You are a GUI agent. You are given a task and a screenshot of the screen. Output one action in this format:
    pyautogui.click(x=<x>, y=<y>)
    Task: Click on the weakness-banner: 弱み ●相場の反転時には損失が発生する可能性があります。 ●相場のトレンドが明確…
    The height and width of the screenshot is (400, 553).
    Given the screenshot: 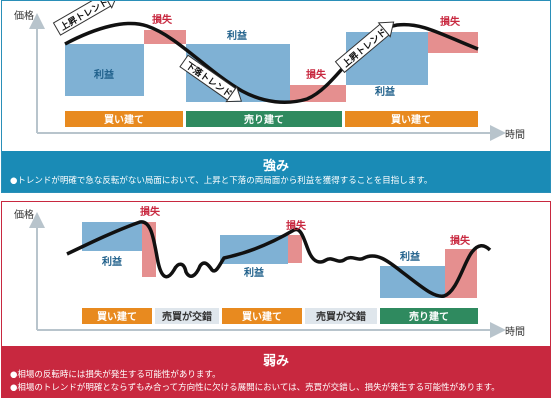 What is the action you would take?
    pyautogui.click(x=276, y=371)
    